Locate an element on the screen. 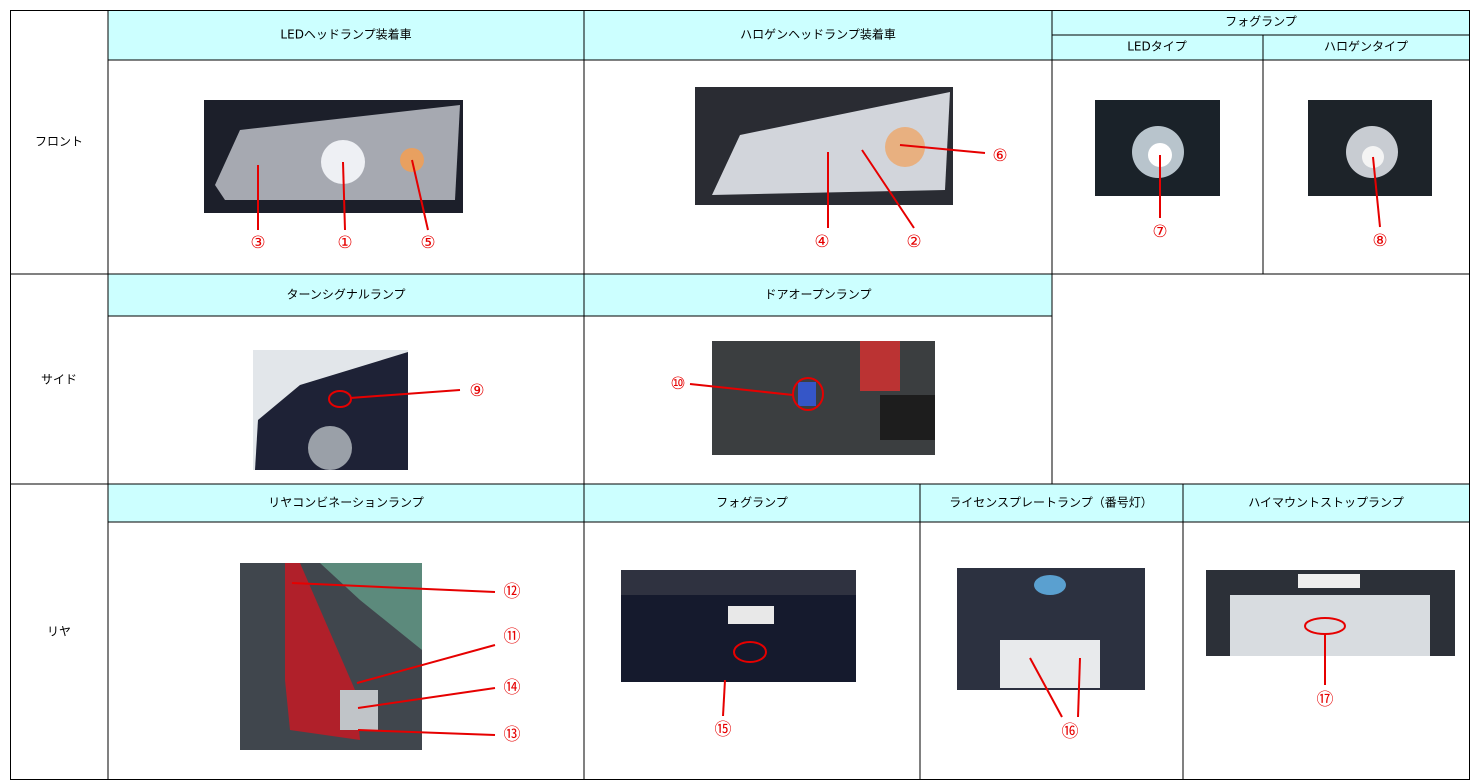  row-label: サイド is located at coordinates (59, 380).